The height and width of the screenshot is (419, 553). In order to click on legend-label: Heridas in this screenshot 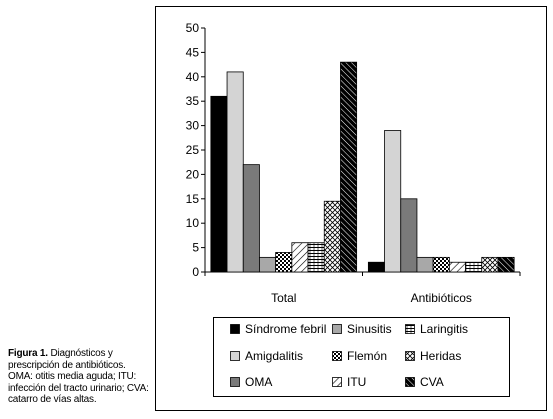, I will do `click(441, 356)`.